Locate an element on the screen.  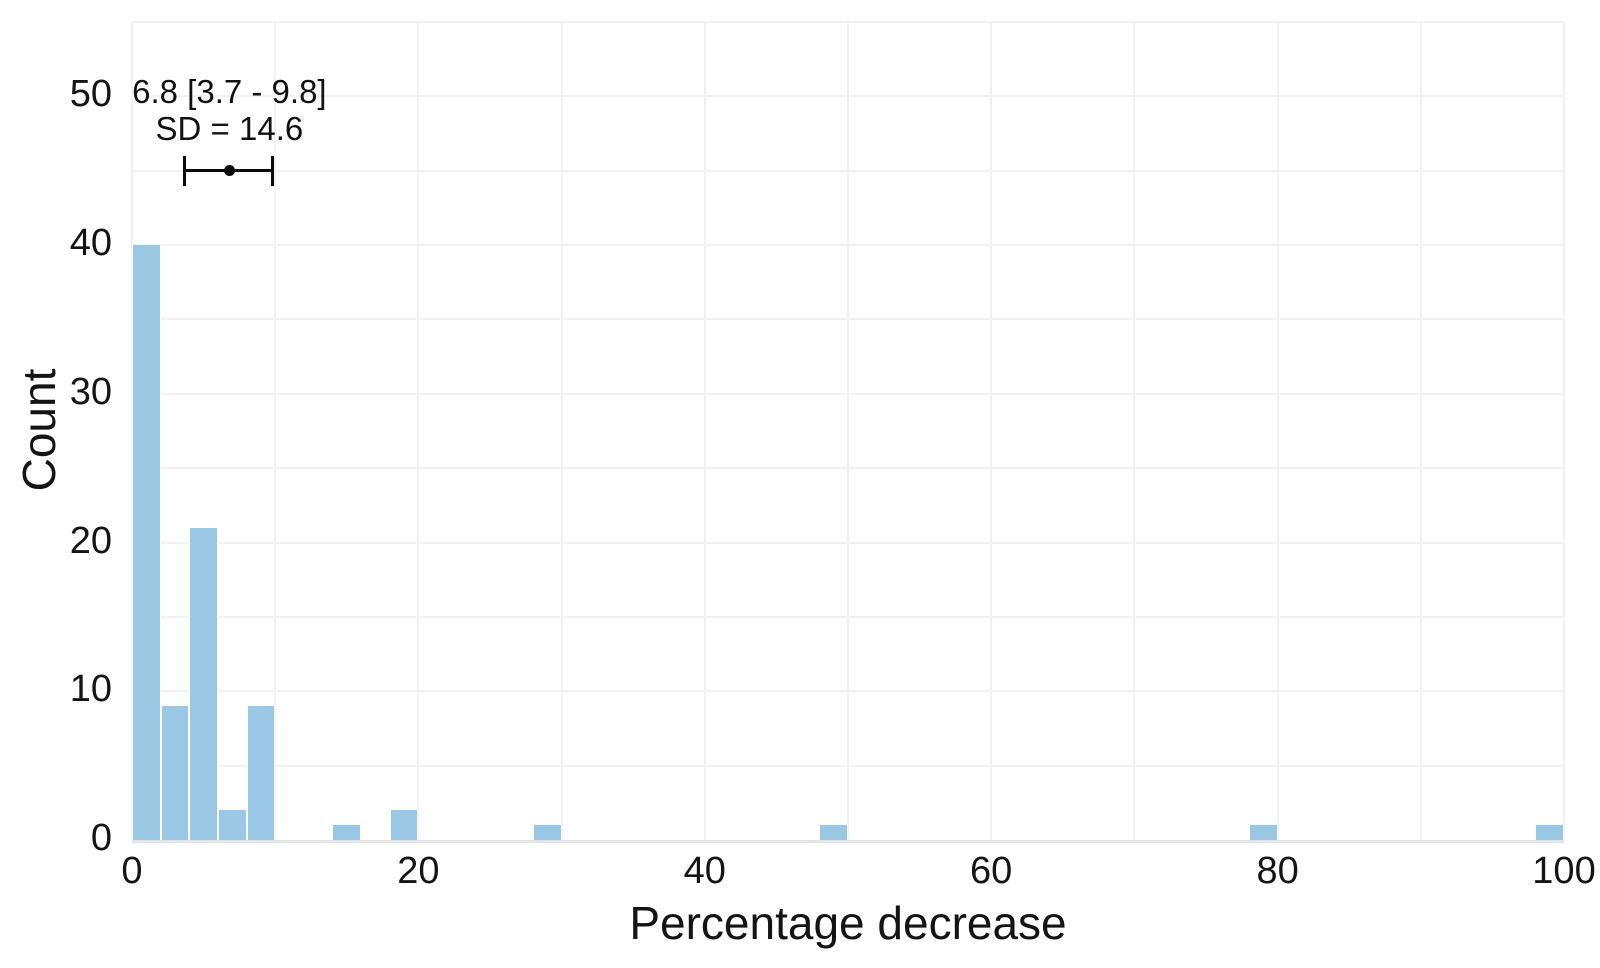
x-tick-label: 20 is located at coordinates (418, 871).